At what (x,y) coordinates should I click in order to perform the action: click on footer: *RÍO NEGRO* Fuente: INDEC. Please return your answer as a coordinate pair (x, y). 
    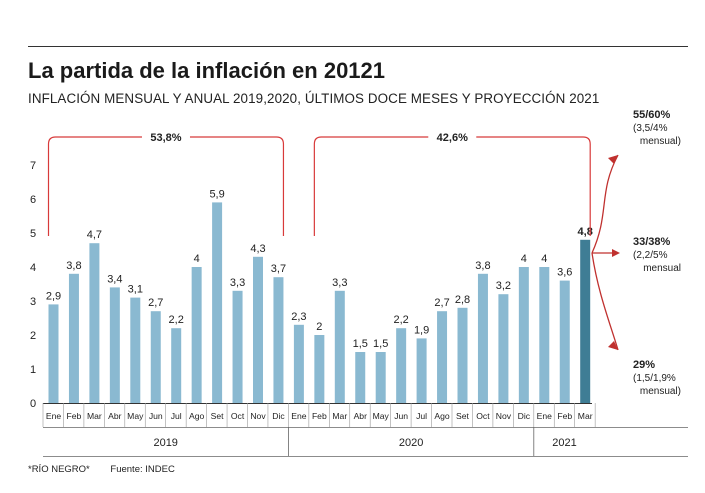
    Looking at the image, I should click on (110, 469).